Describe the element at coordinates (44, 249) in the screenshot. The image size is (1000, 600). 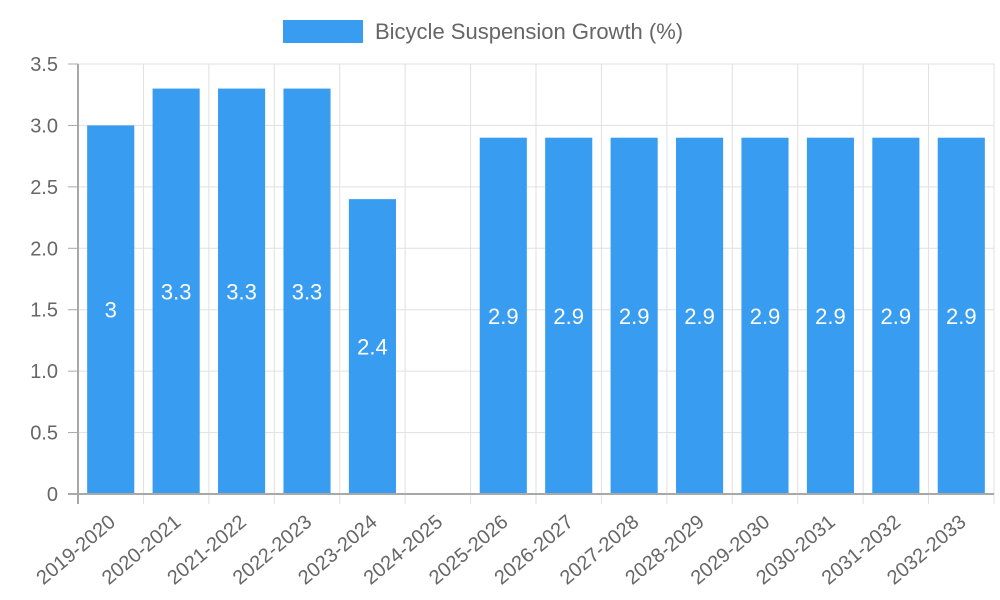
I see `y-tick-label: 2.0` at that location.